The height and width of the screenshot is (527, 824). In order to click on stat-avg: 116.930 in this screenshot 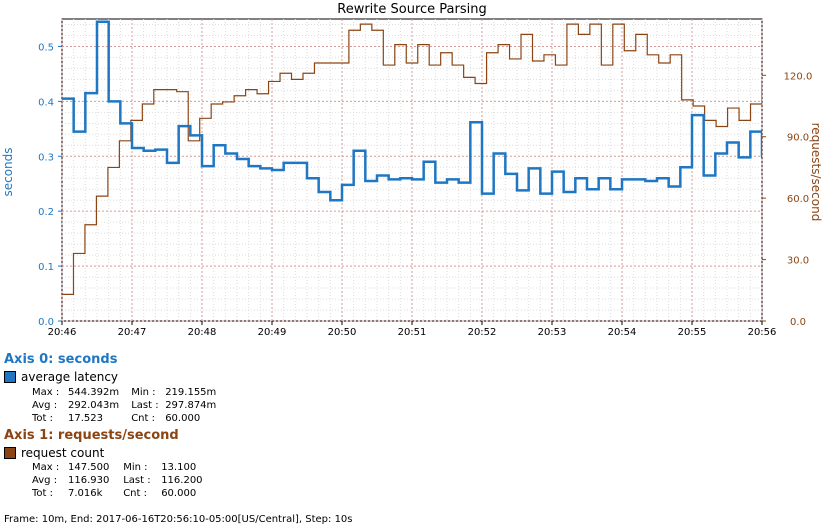, I will do `click(89, 480)`.